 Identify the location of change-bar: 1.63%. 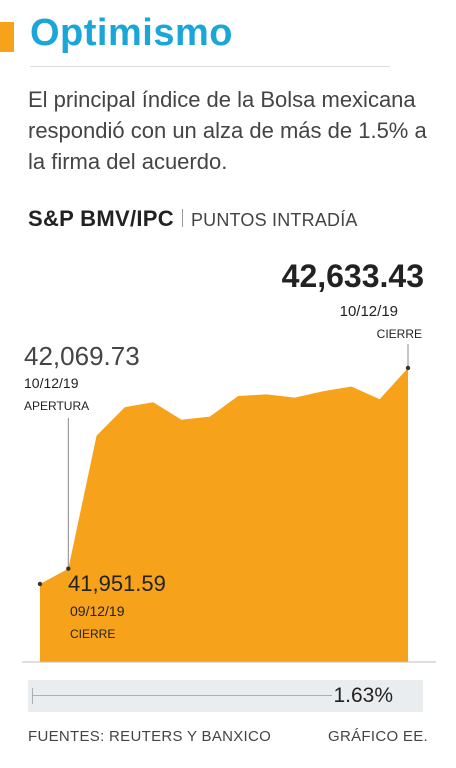
(225, 696).